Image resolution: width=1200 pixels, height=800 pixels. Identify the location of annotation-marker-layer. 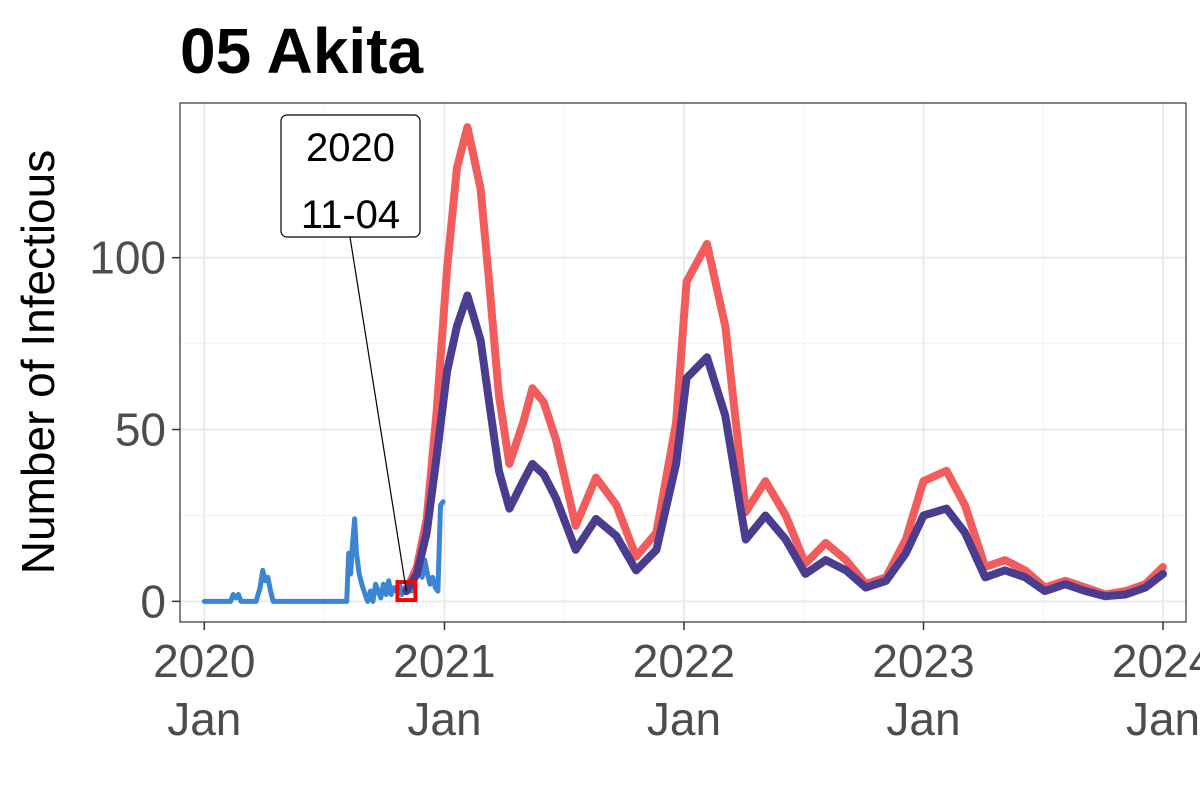
(406, 591).